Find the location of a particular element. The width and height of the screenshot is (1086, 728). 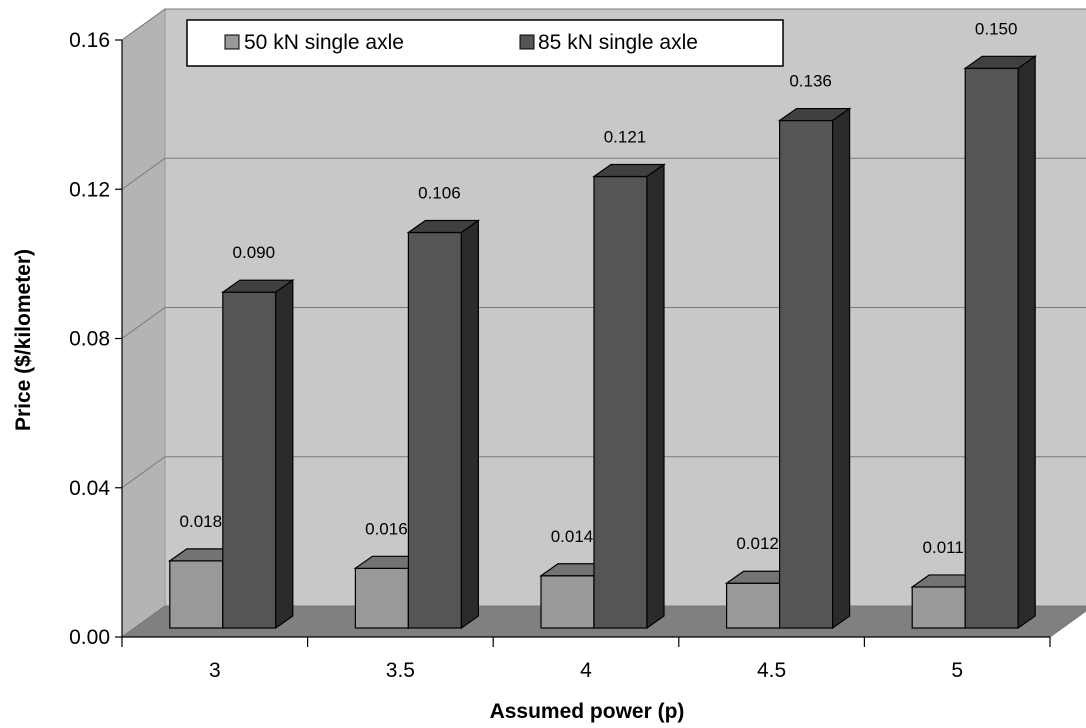

x-axis-title: Assumed power (p) is located at coordinates (587, 711).